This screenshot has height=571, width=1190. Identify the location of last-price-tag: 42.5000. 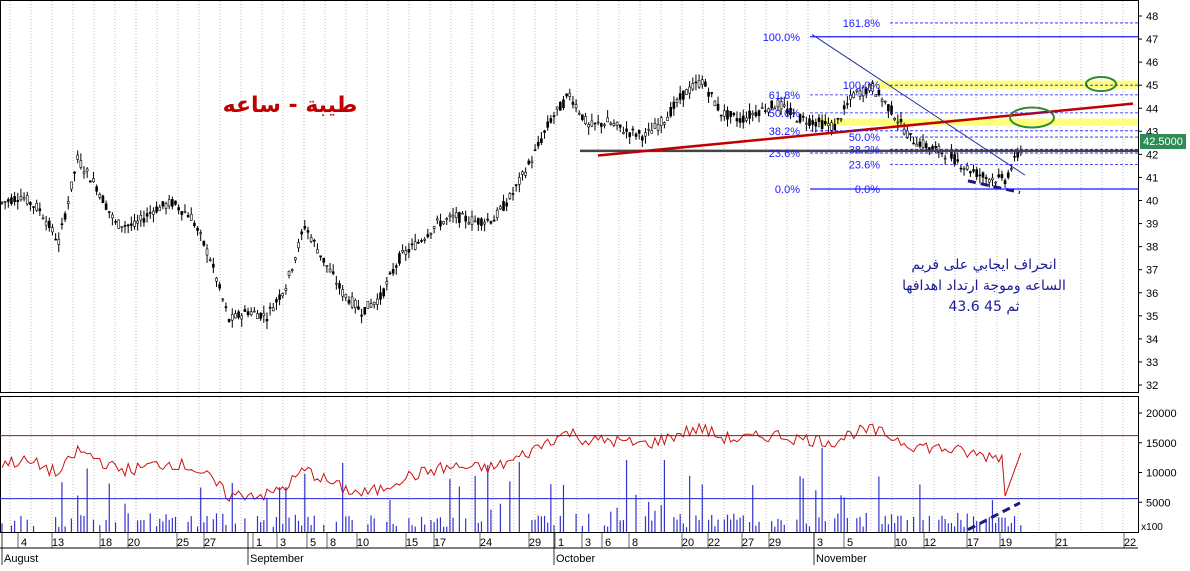
(1163, 141).